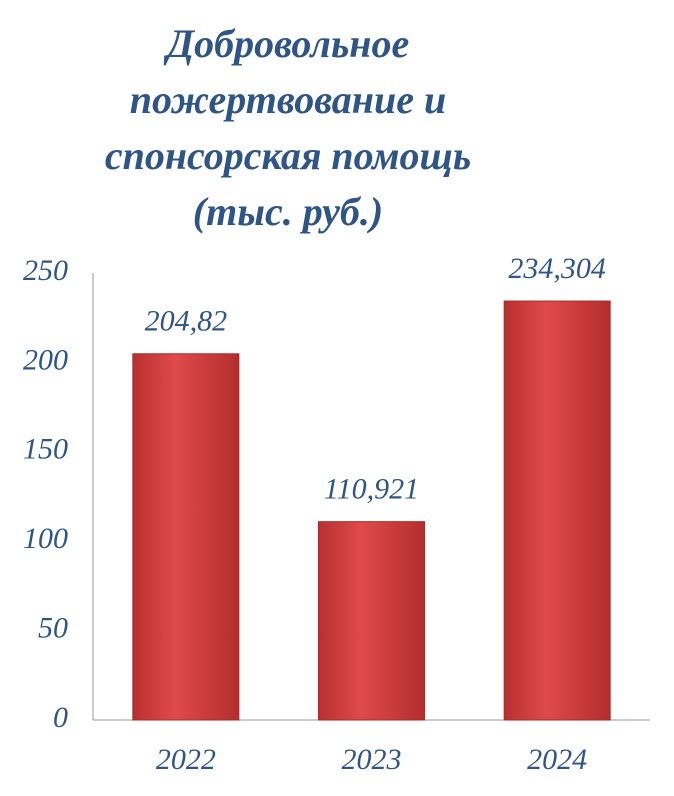  Describe the element at coordinates (372, 759) in the screenshot. I see `x-tick-label: 2023` at that location.